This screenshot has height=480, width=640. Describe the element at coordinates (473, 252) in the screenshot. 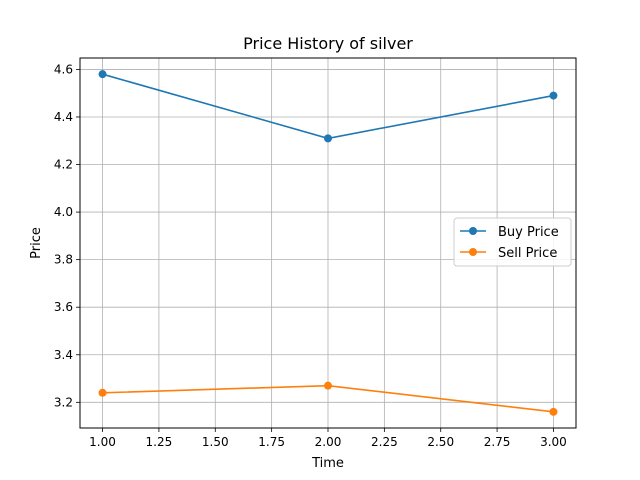

I see `legend-sell-price-marker` at that location.